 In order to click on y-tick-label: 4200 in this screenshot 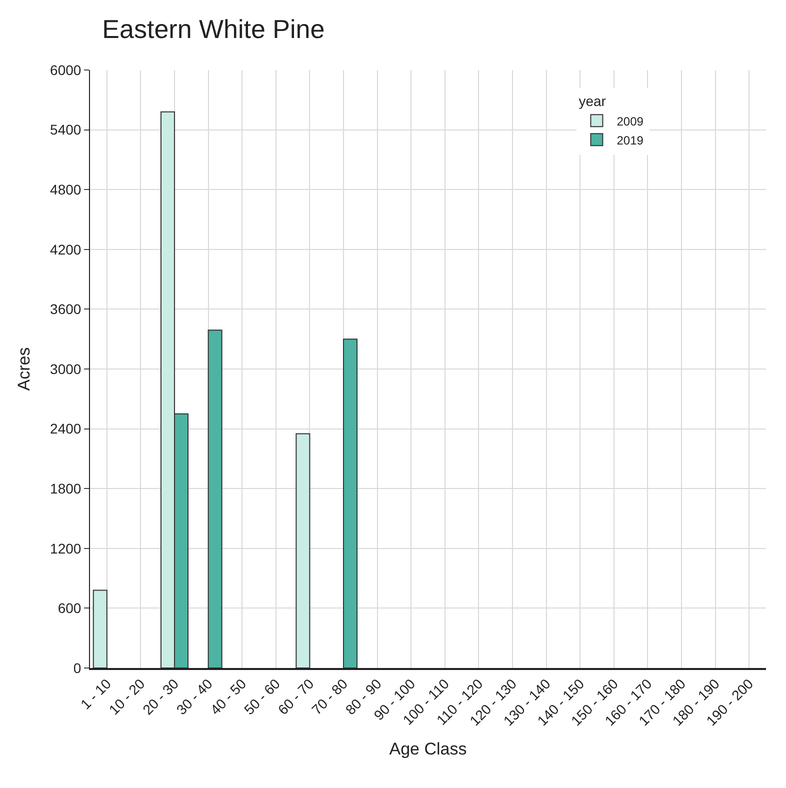, I will do `click(66, 249)`.